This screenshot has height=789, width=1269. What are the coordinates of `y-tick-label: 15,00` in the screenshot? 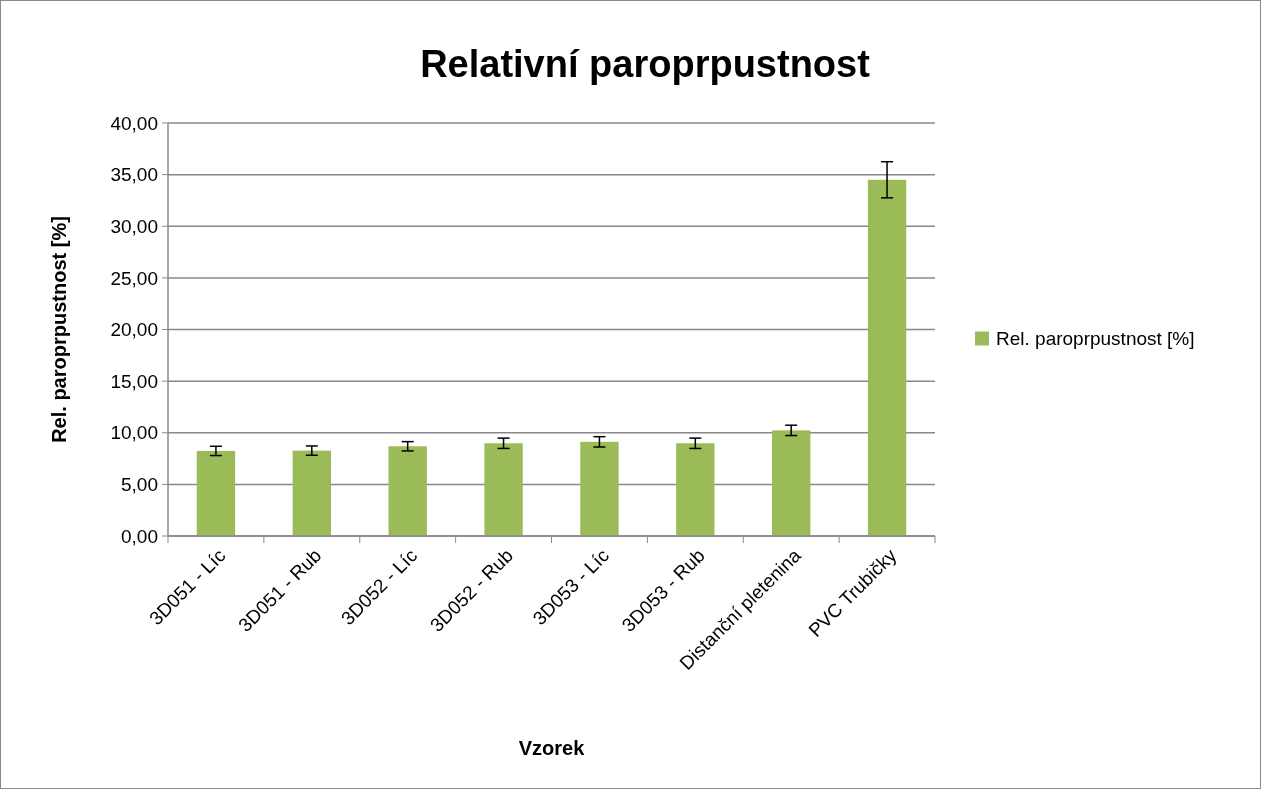 It's located at (134, 381).